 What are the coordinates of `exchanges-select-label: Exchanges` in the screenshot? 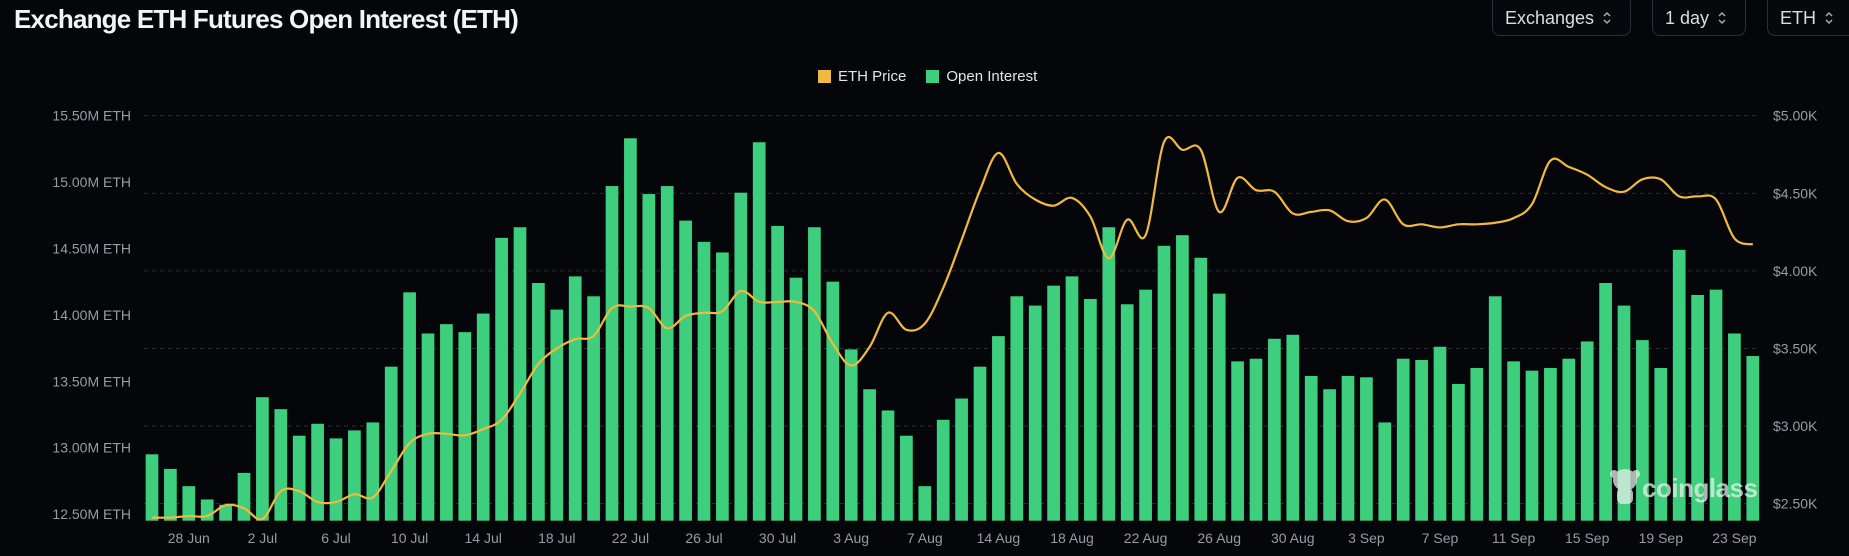 It's located at (1550, 17).